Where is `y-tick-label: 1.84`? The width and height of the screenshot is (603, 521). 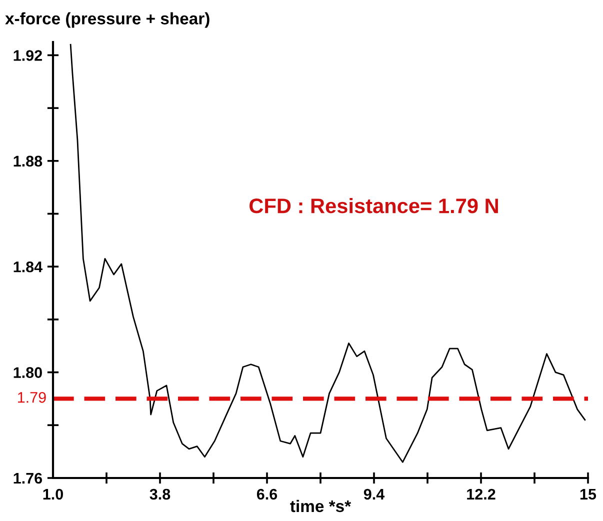
y-tick-label: 1.84 is located at coordinates (28, 266).